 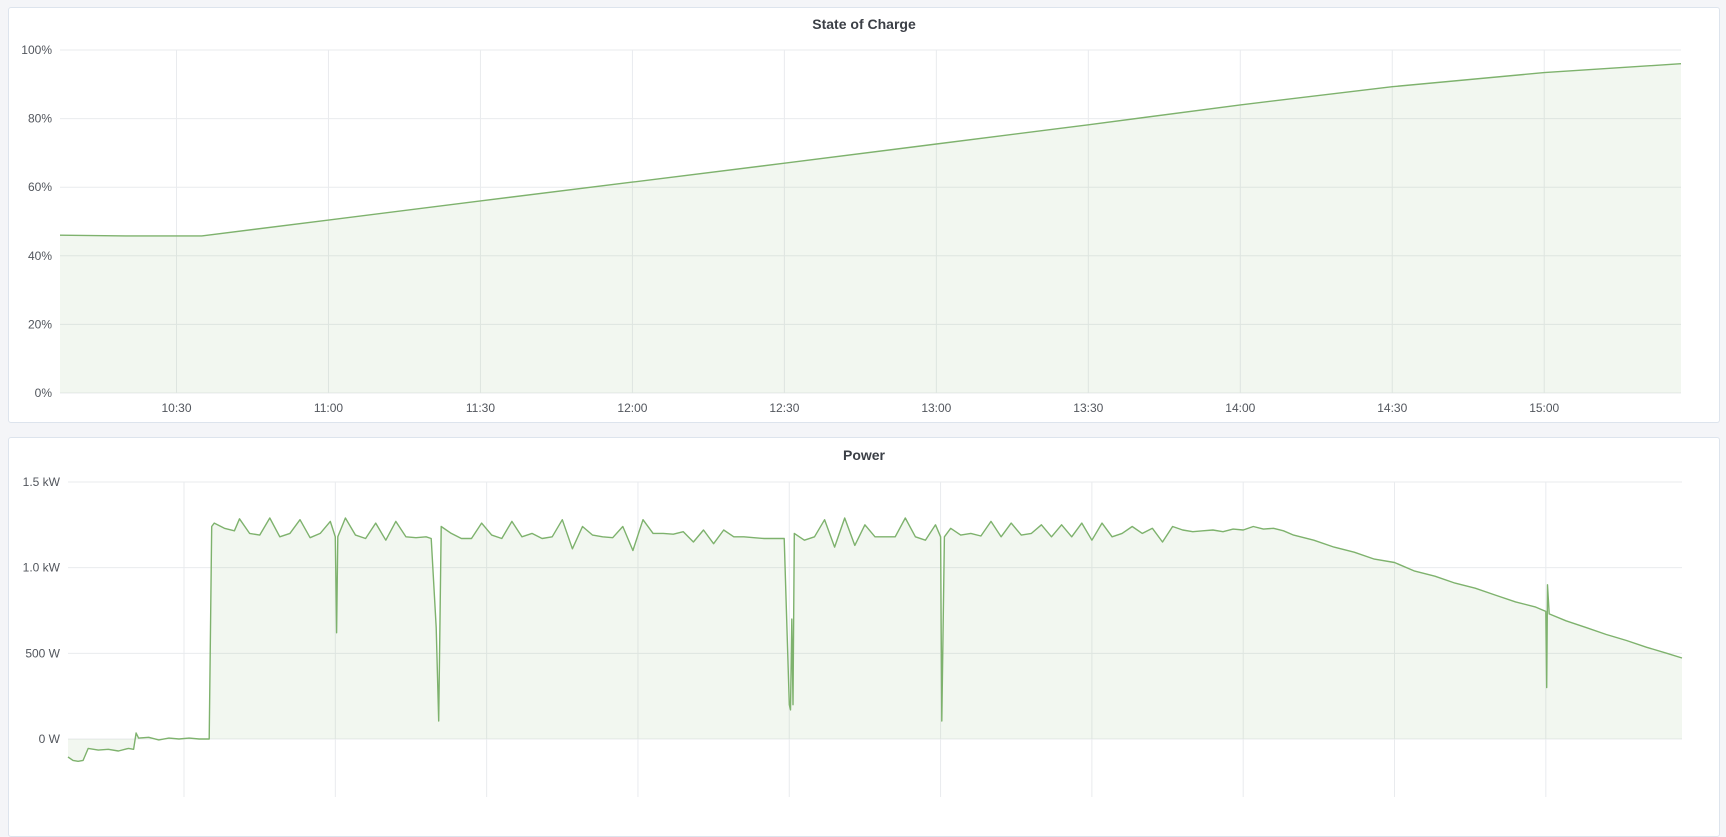 What do you see at coordinates (864, 24) in the screenshot?
I see `state-of-charge-title: State of Charge` at bounding box center [864, 24].